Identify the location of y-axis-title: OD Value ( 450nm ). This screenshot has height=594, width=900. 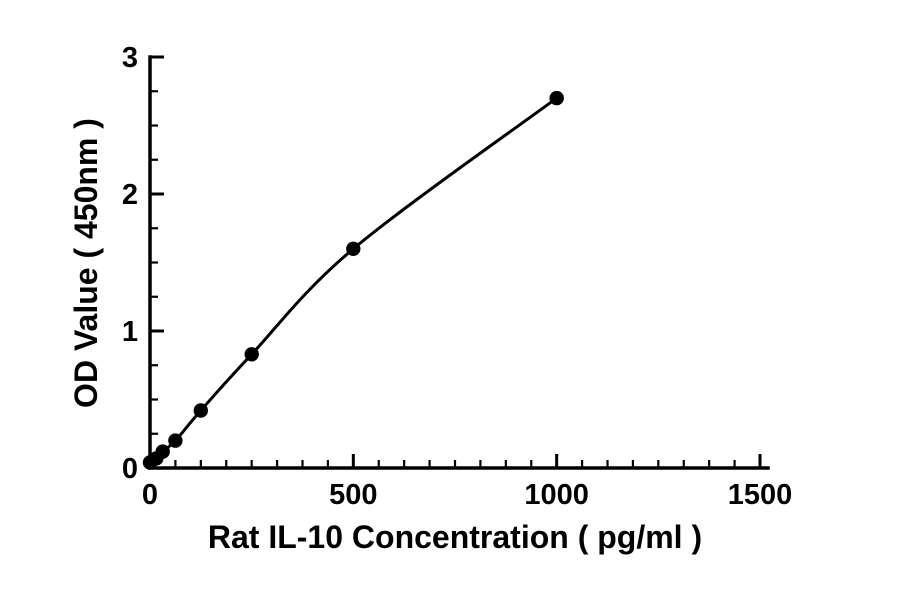
(86, 263).